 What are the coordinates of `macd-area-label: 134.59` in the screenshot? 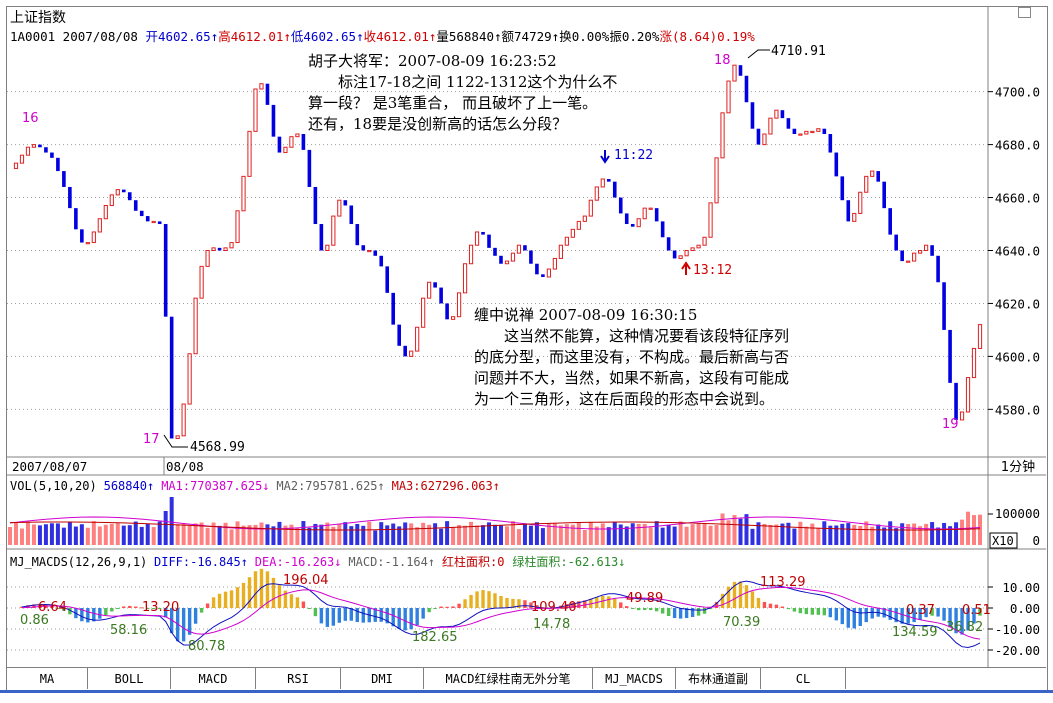 It's located at (915, 632).